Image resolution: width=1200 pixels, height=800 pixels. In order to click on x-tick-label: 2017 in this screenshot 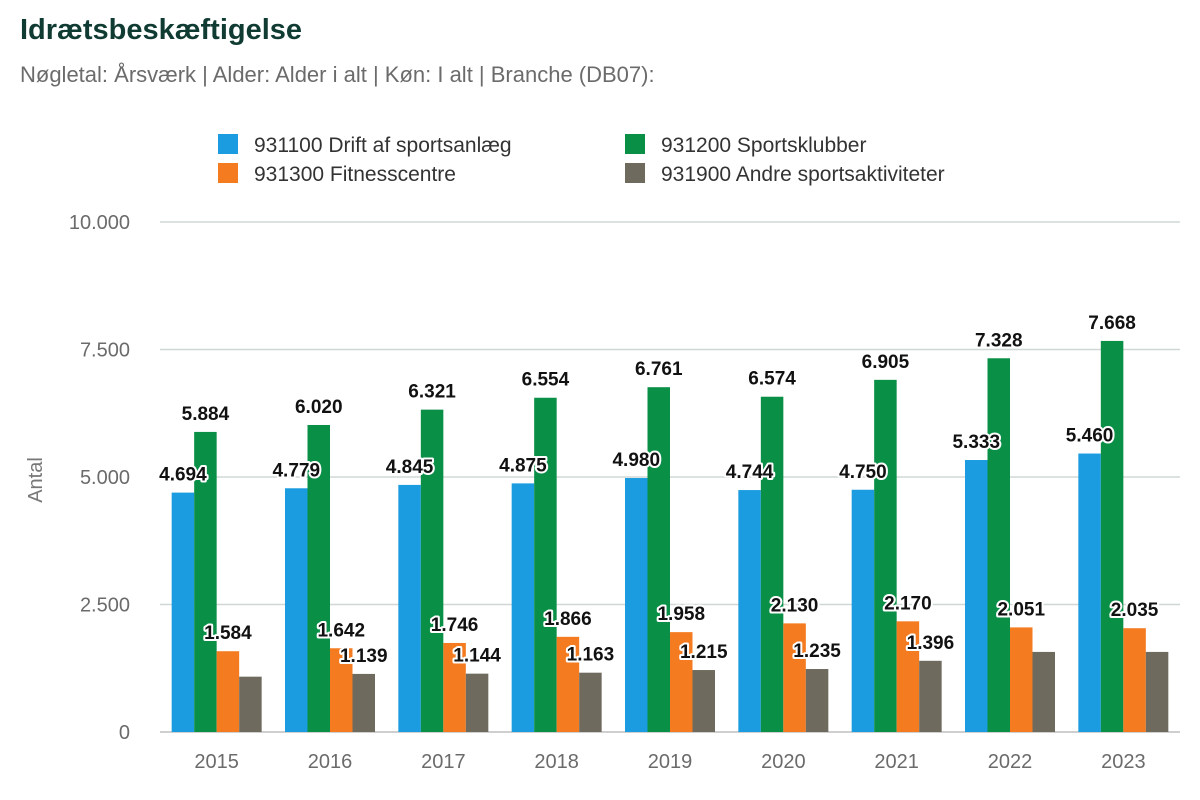, I will do `click(443, 762)`.